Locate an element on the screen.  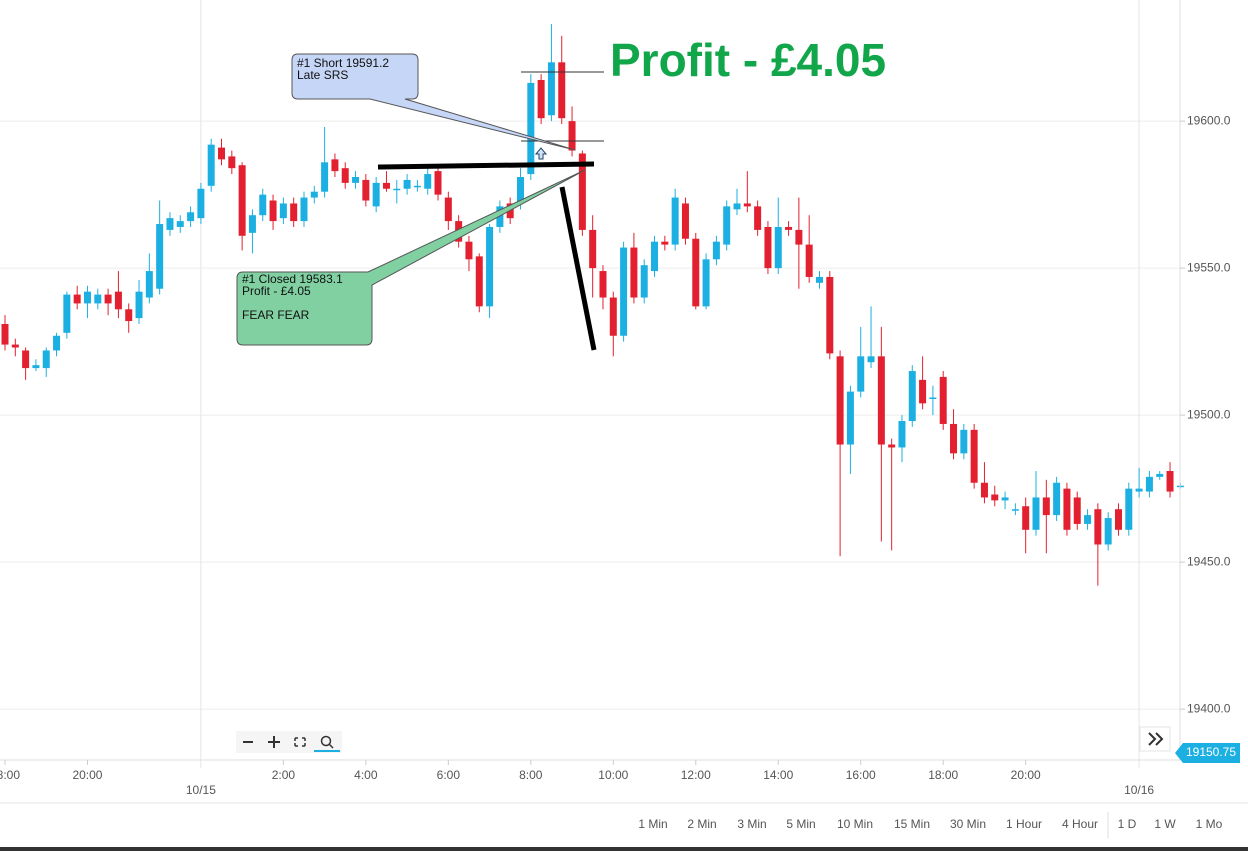
timeframe-button: 1 D is located at coordinates (1127, 824).